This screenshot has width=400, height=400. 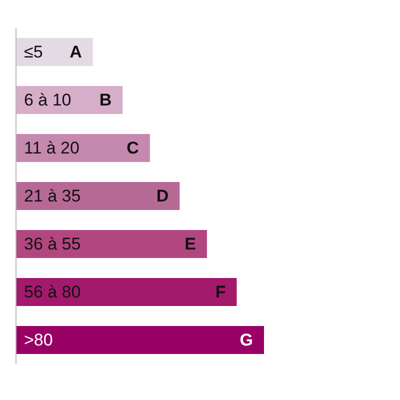 I want to click on annotation: D, so click(x=162, y=196).